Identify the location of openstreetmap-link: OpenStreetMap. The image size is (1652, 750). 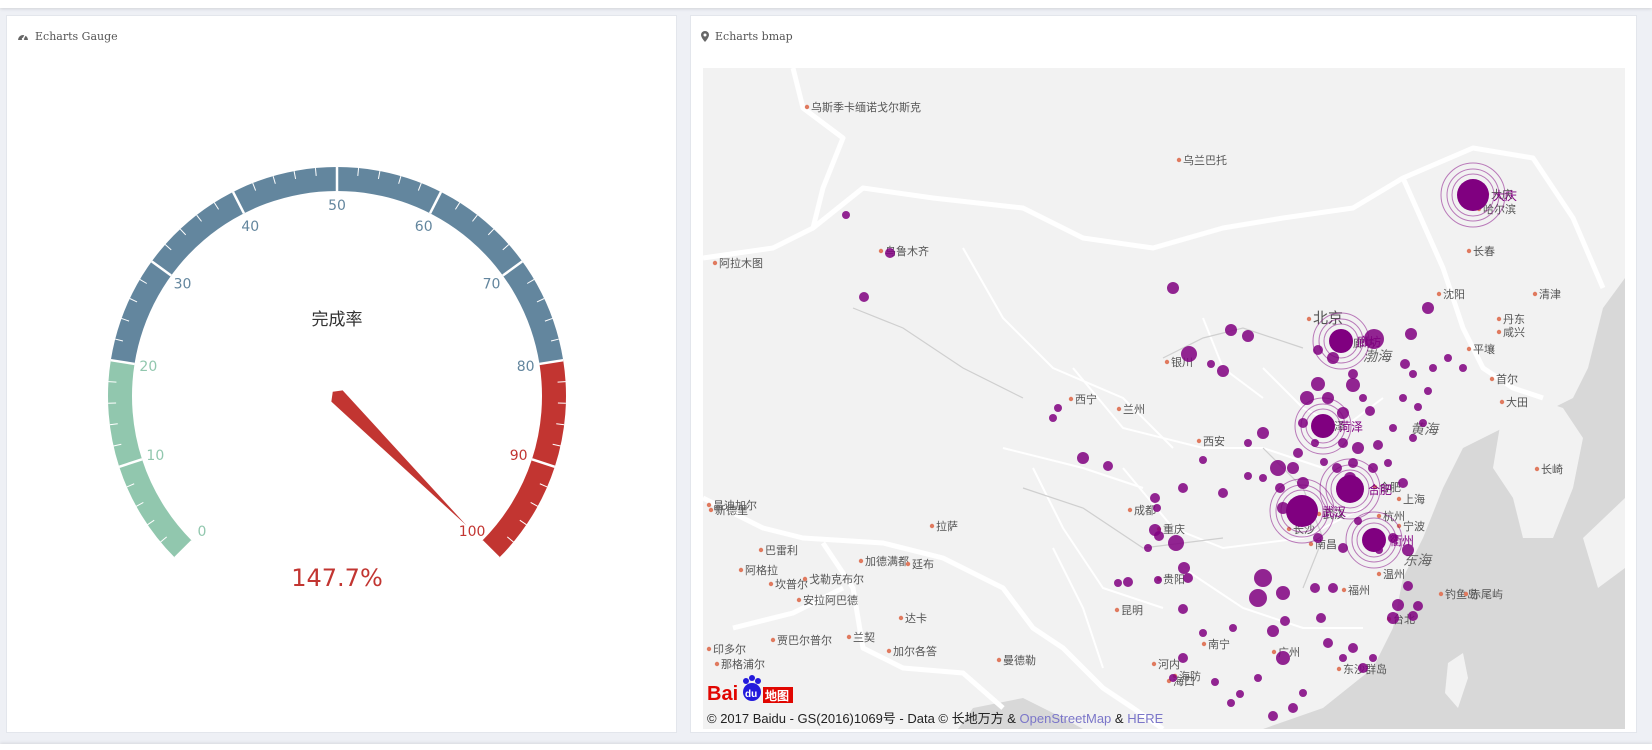
(1065, 718).